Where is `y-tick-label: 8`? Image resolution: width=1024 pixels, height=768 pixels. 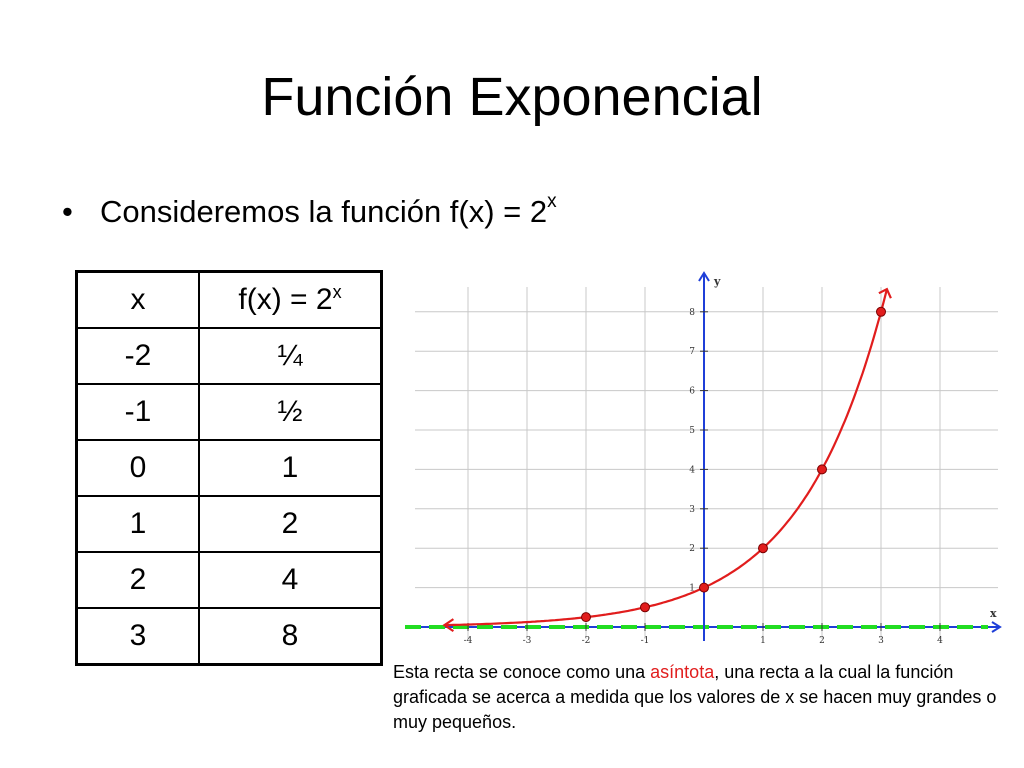 y-tick-label: 8 is located at coordinates (692, 313).